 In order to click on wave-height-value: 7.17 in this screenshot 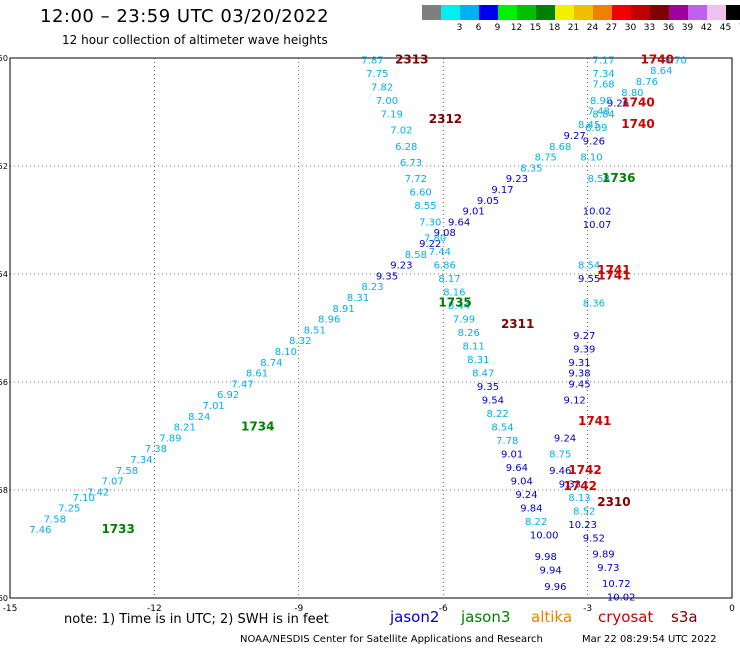, I will do `click(603, 60)`.